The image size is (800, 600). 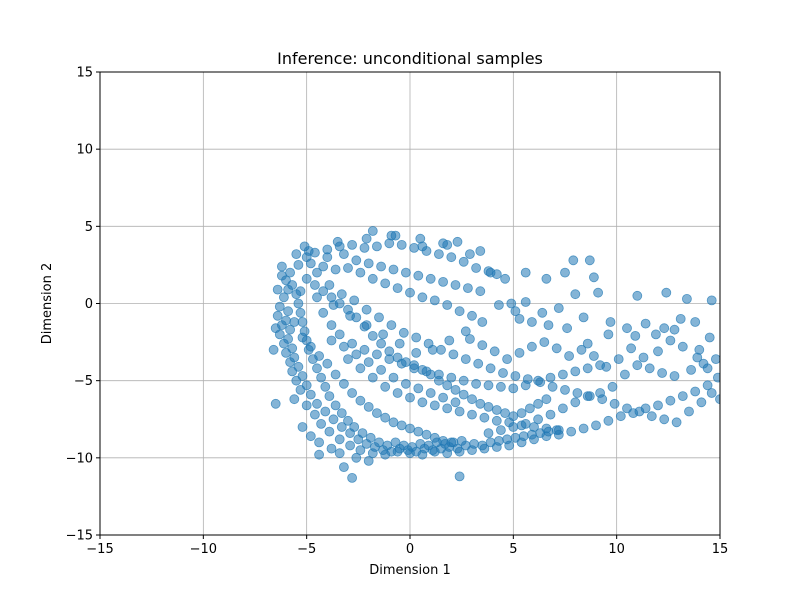 What do you see at coordinates (47, 304) in the screenshot?
I see `y-axis-label: Dimension 2` at bounding box center [47, 304].